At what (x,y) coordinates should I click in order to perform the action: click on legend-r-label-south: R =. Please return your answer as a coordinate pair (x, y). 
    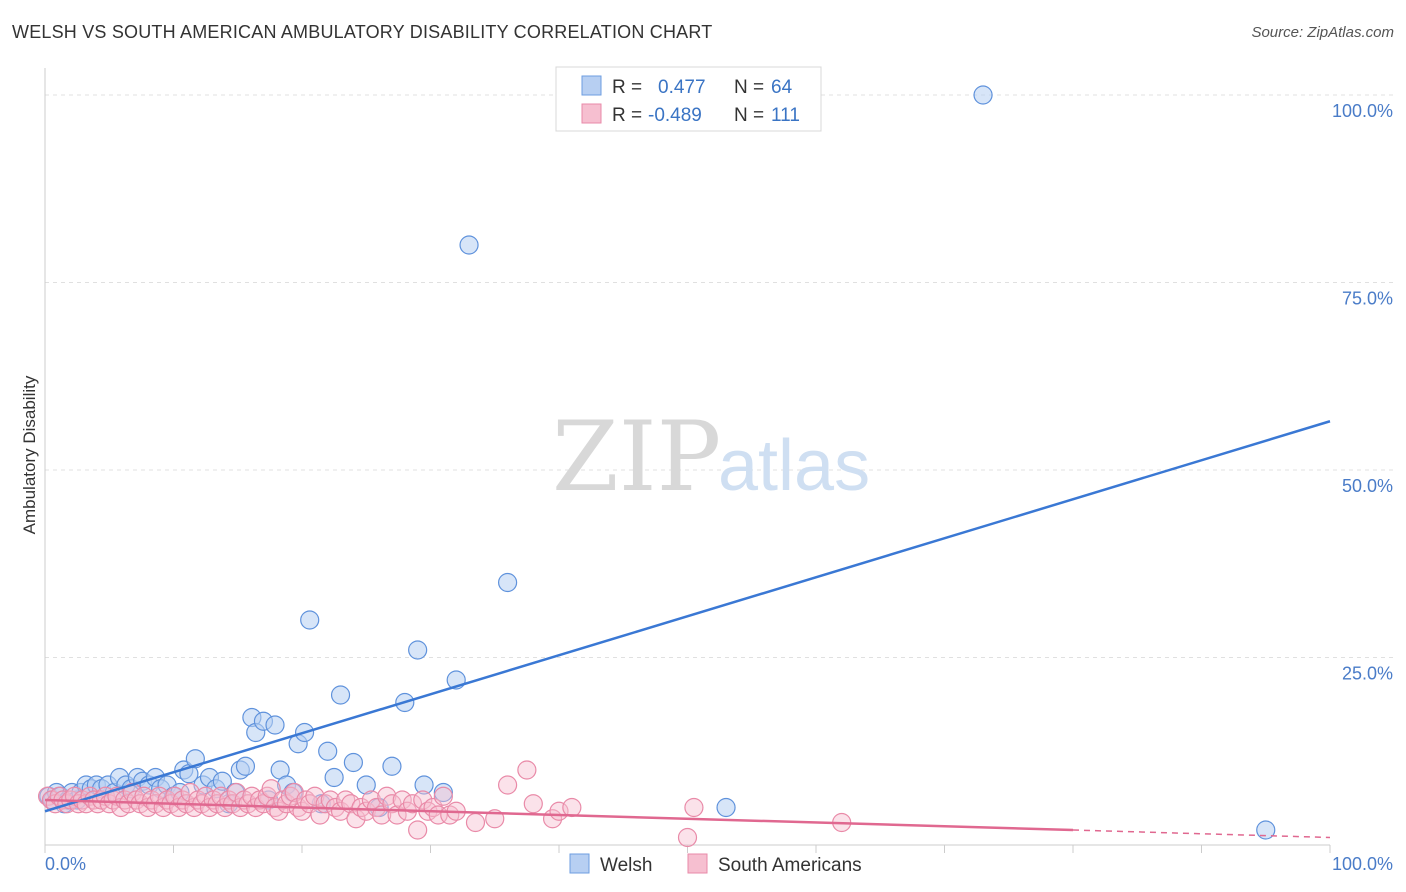
    Looking at the image, I should click on (627, 115).